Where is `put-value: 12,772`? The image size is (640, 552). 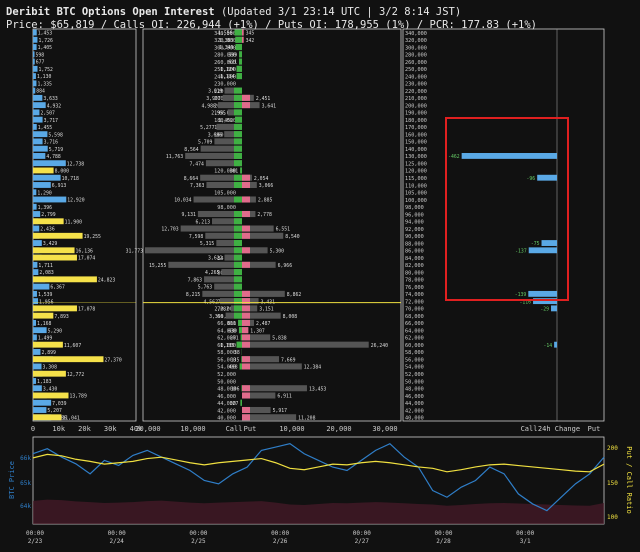 put-value: 12,772 is located at coordinates (75, 375).